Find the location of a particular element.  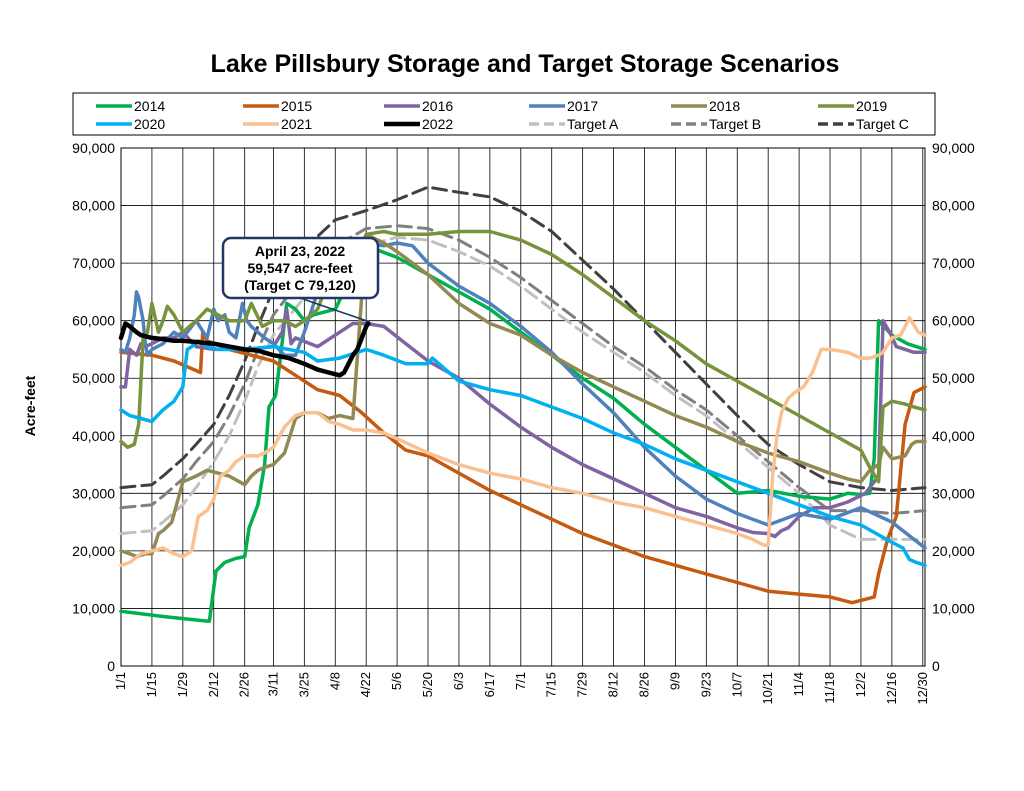

legend-label: 2019 is located at coordinates (871, 106).